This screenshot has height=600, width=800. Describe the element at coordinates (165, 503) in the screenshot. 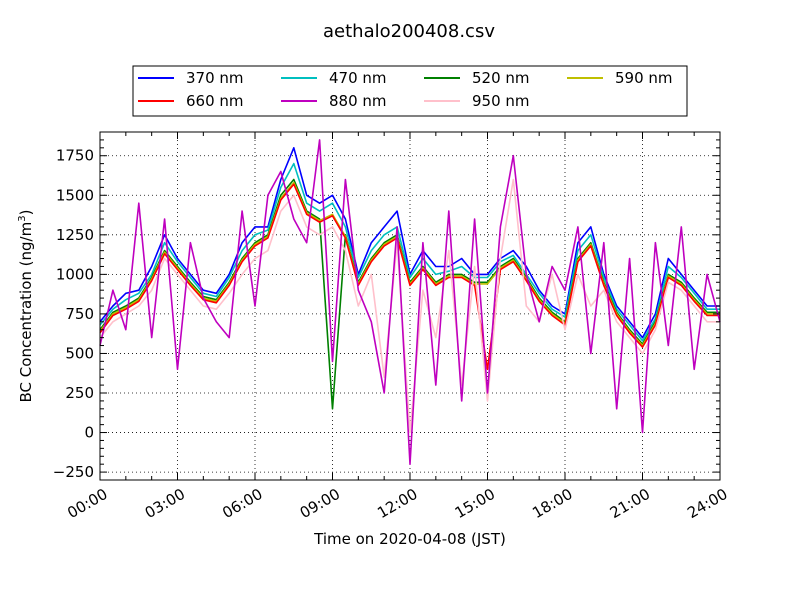

I see `x-tick-label: 03:00` at that location.